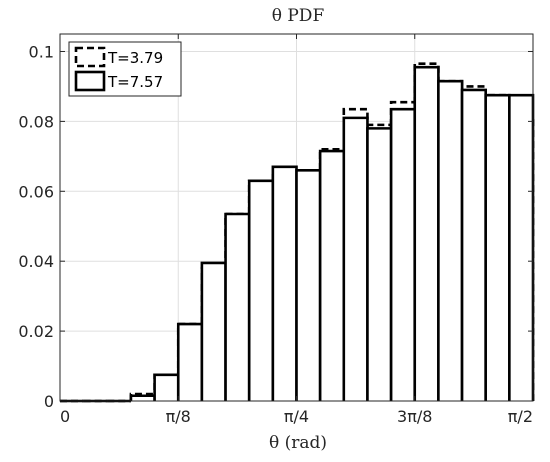  What do you see at coordinates (49, 401) in the screenshot?
I see `y-tick-label: 0` at bounding box center [49, 401].